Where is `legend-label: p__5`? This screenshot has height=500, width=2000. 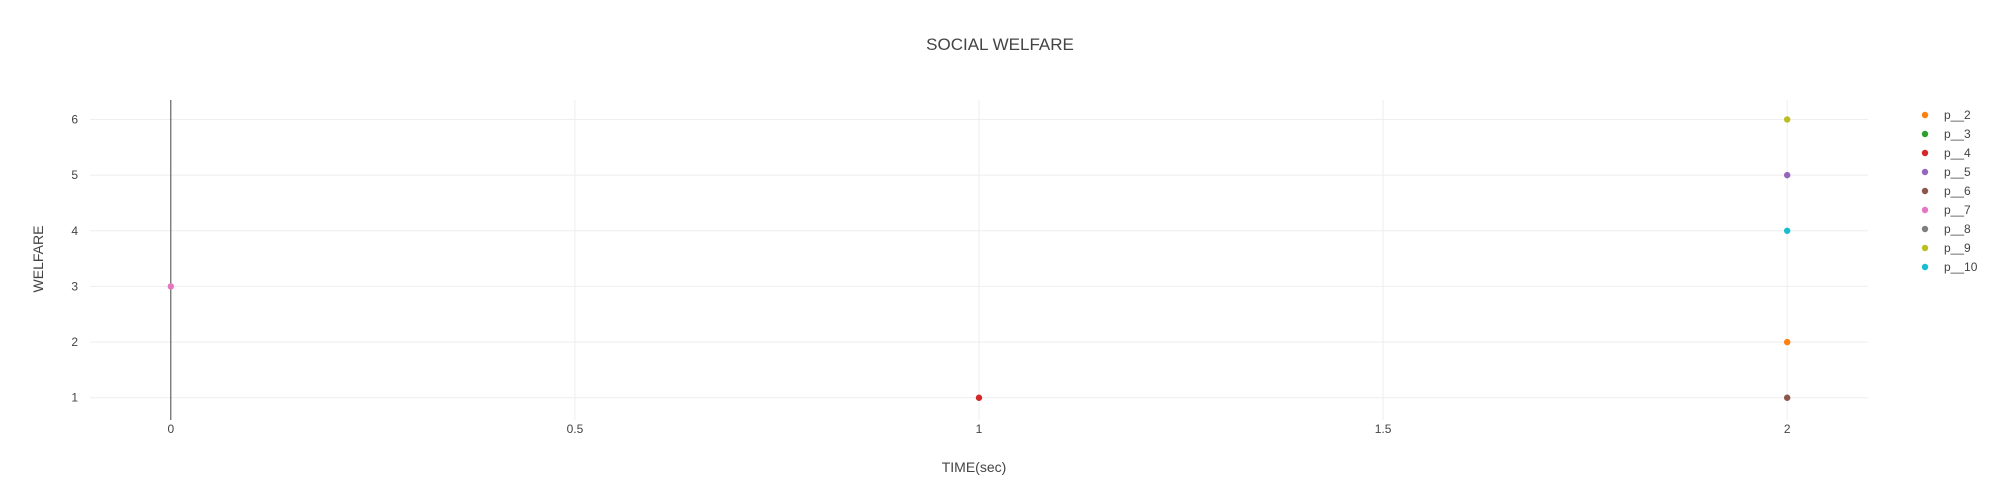 legend-label: p__5 is located at coordinates (1957, 172).